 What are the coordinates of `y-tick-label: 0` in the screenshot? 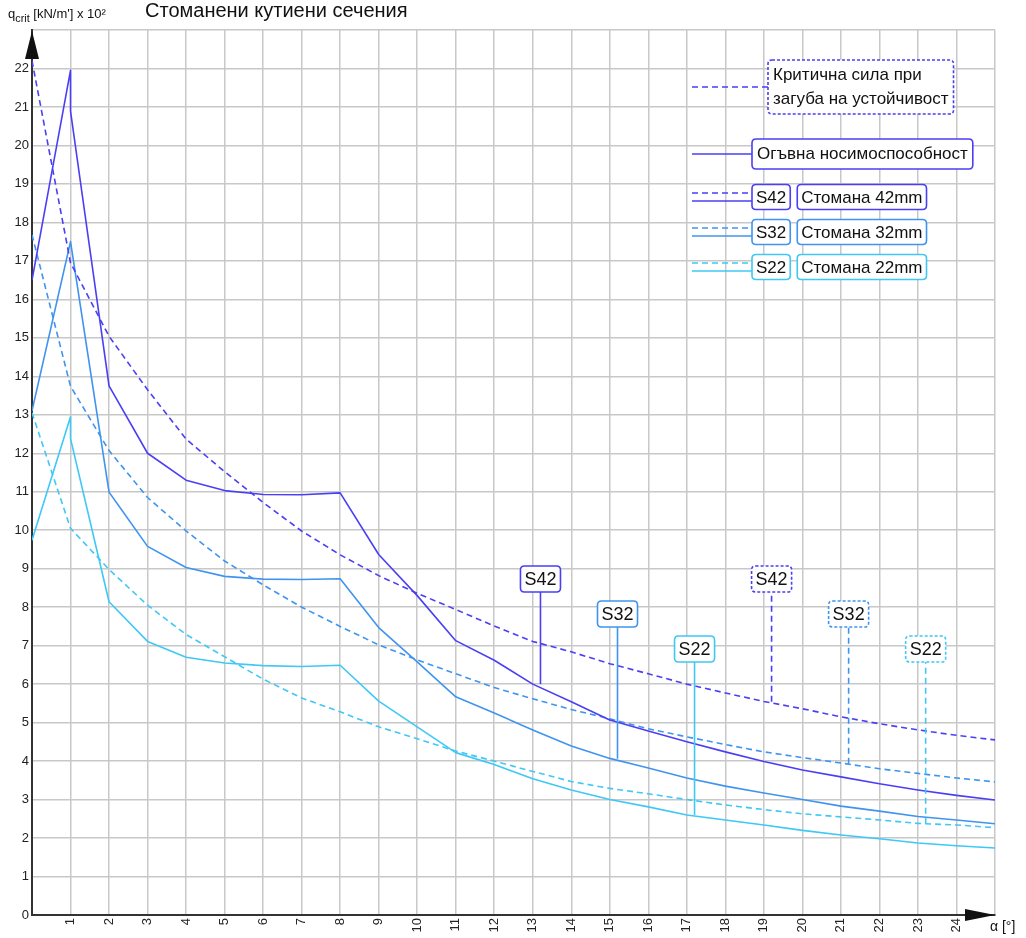 It's located at (25, 914).